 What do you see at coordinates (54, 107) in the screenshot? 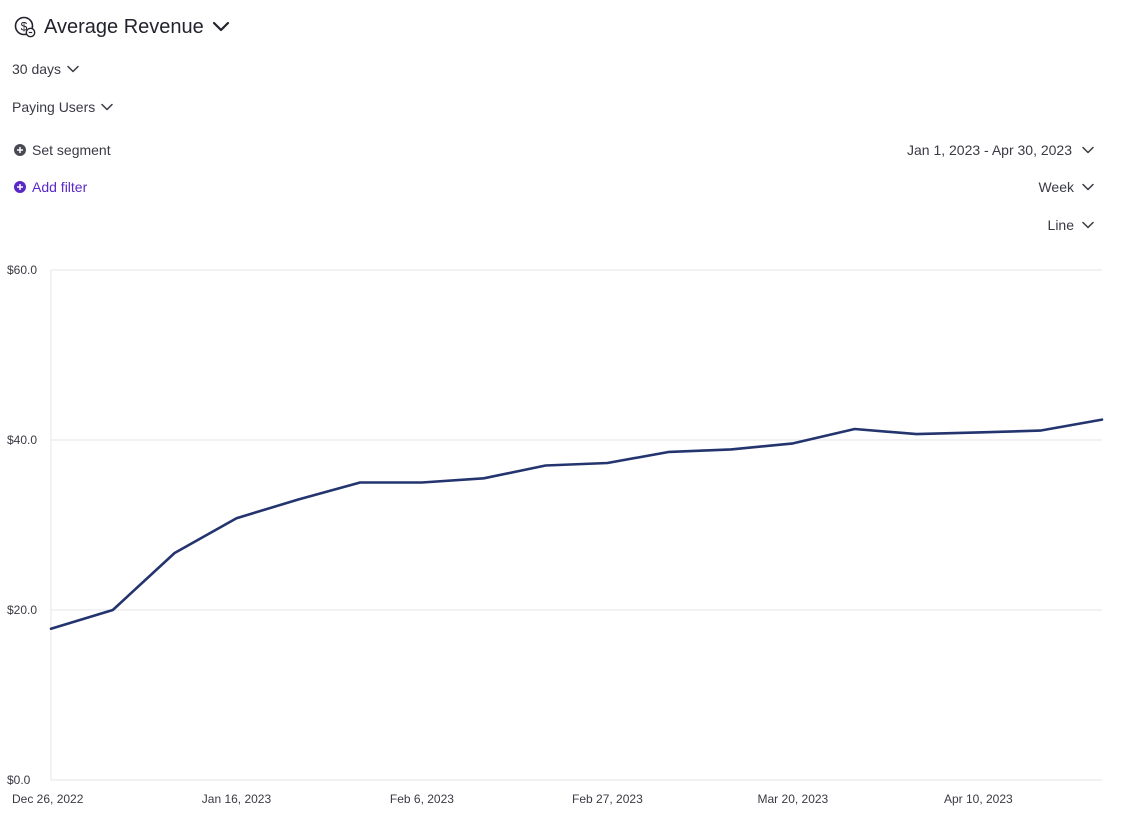
I see `user-group-label: Paying Users` at bounding box center [54, 107].